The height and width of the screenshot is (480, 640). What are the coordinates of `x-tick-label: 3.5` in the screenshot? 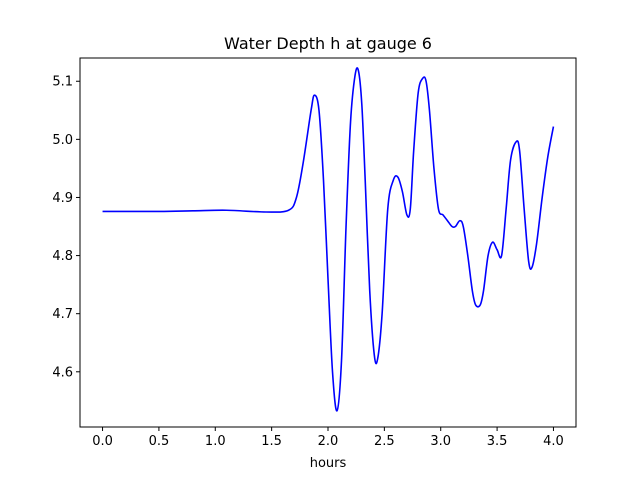 It's located at (497, 441).